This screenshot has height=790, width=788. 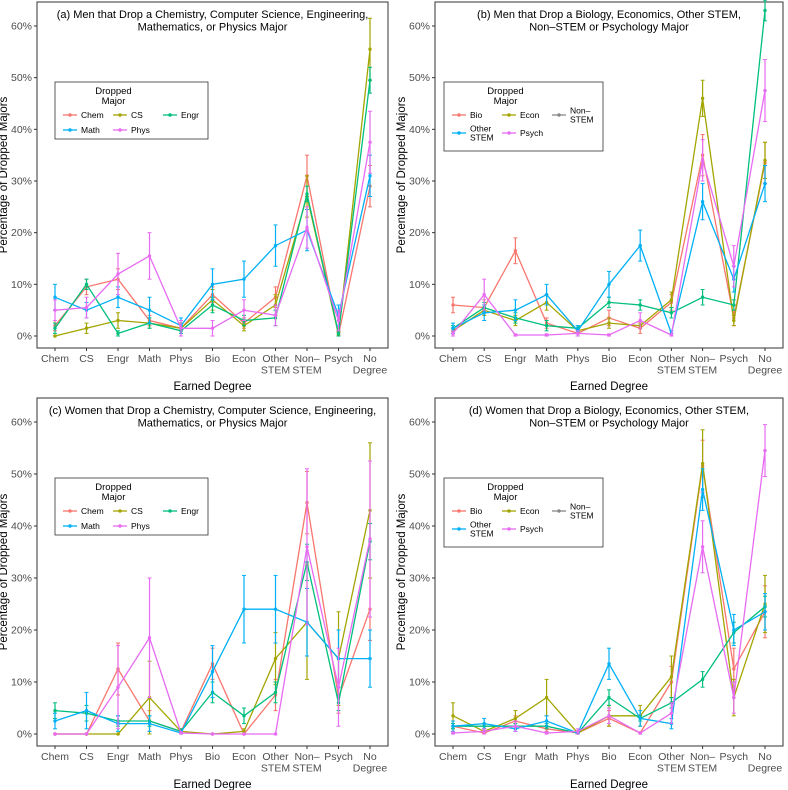 I want to click on legend-entry: Econ, so click(x=521, y=511).